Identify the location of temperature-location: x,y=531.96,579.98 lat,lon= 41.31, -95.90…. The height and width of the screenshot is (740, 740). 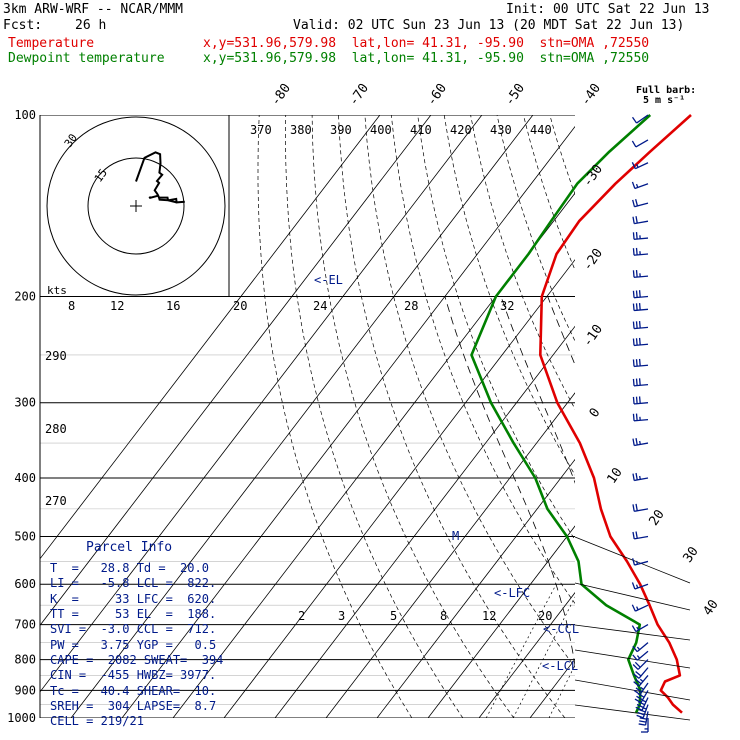
(426, 43).